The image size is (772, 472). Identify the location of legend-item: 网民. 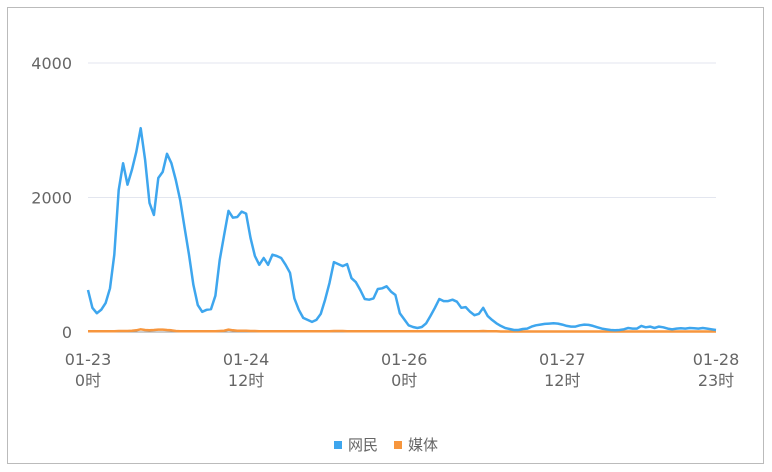
(355, 444).